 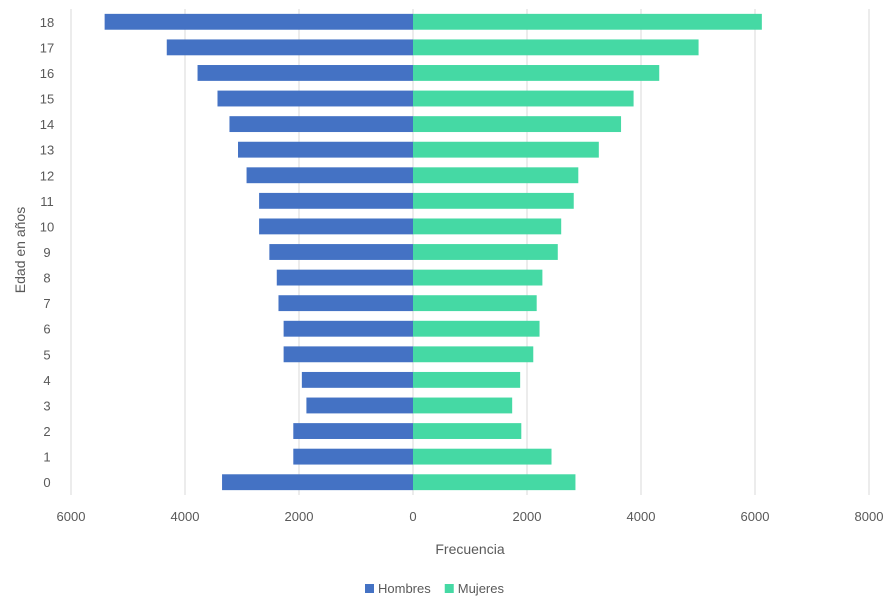 What do you see at coordinates (46, 303) in the screenshot?
I see `y-tick-label: 7` at bounding box center [46, 303].